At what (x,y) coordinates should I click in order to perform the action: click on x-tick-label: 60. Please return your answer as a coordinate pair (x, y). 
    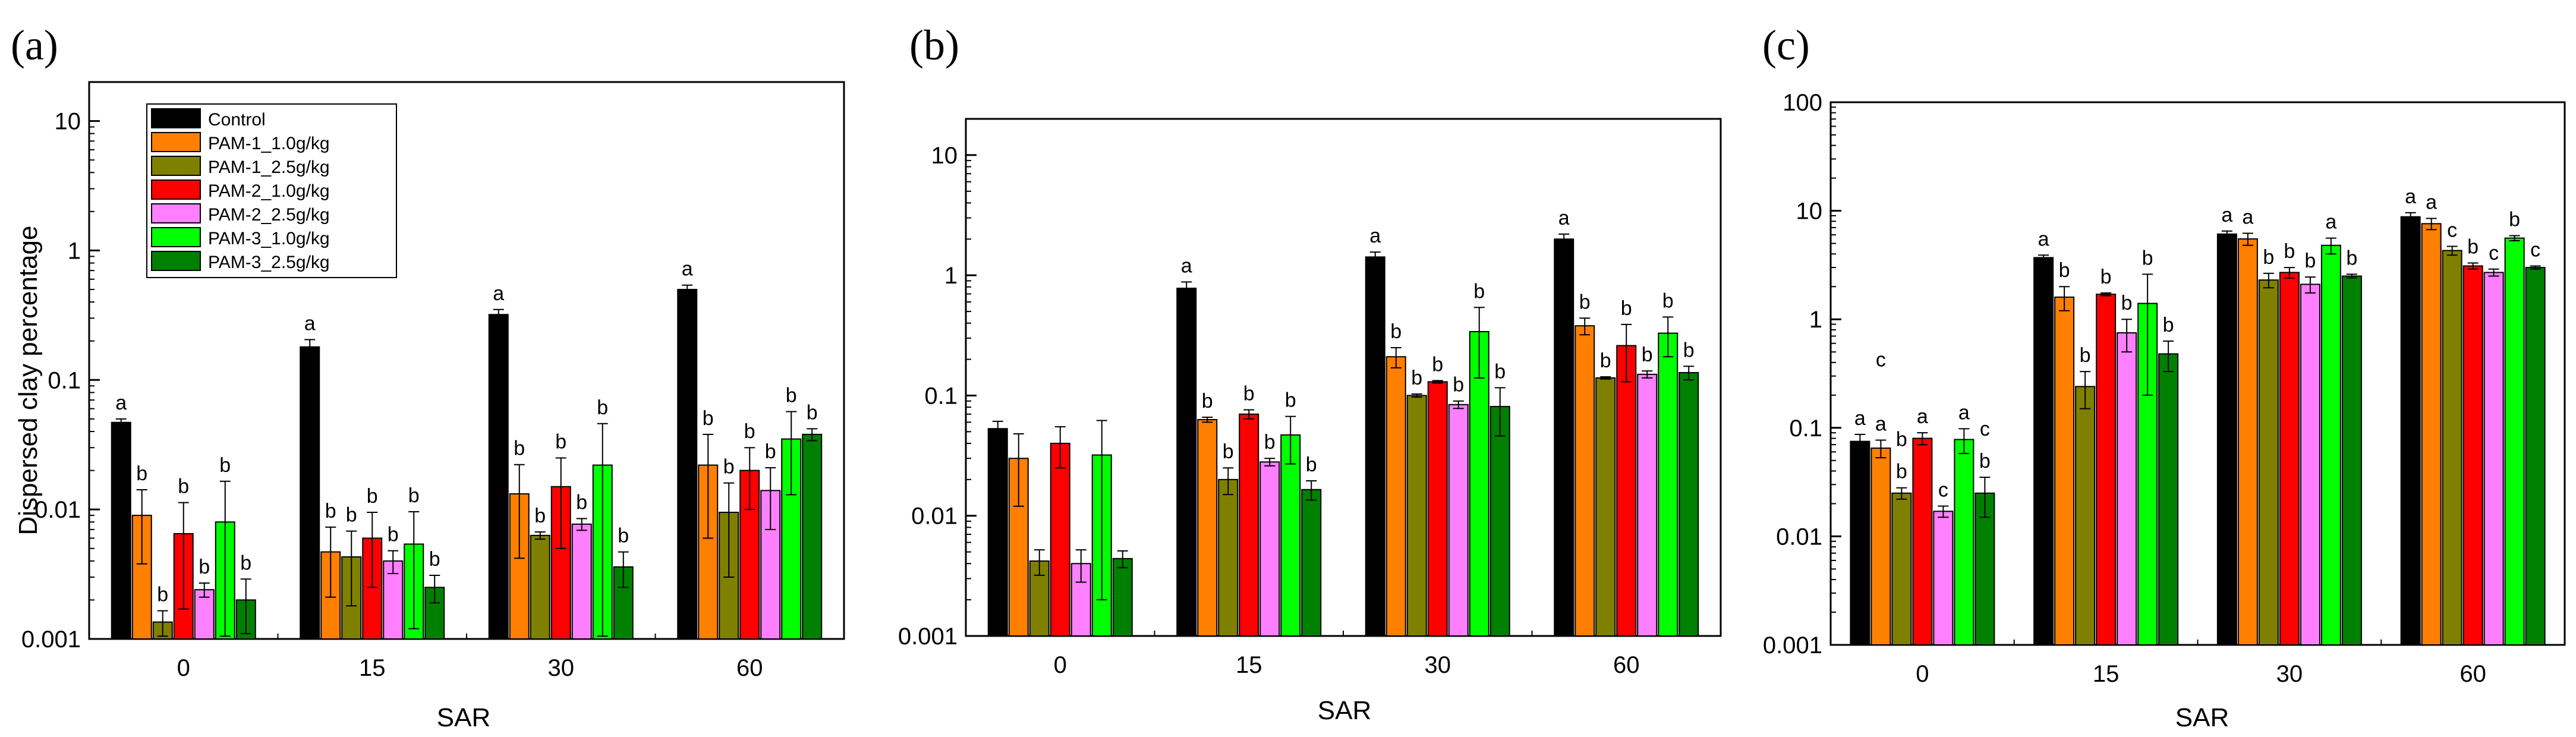
    Looking at the image, I should click on (749, 668).